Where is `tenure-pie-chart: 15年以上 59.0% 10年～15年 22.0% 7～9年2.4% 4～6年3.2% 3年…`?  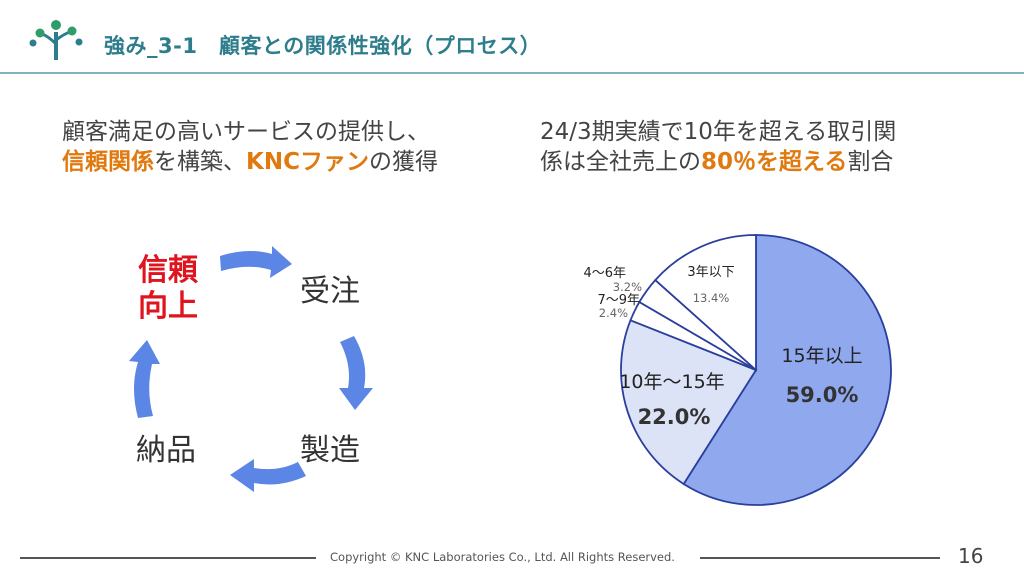
tenure-pie-chart: 15年以上 59.0% 10年～15年 22.0% 7～9年2.4% 4～6年3.2% 3年… is located at coordinates (737, 370).